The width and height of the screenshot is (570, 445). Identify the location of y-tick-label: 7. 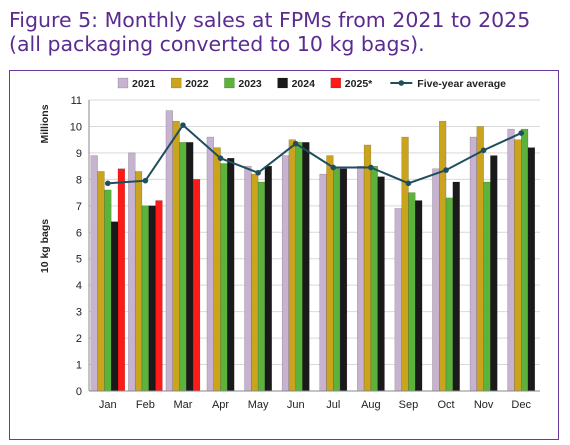
(79, 207).